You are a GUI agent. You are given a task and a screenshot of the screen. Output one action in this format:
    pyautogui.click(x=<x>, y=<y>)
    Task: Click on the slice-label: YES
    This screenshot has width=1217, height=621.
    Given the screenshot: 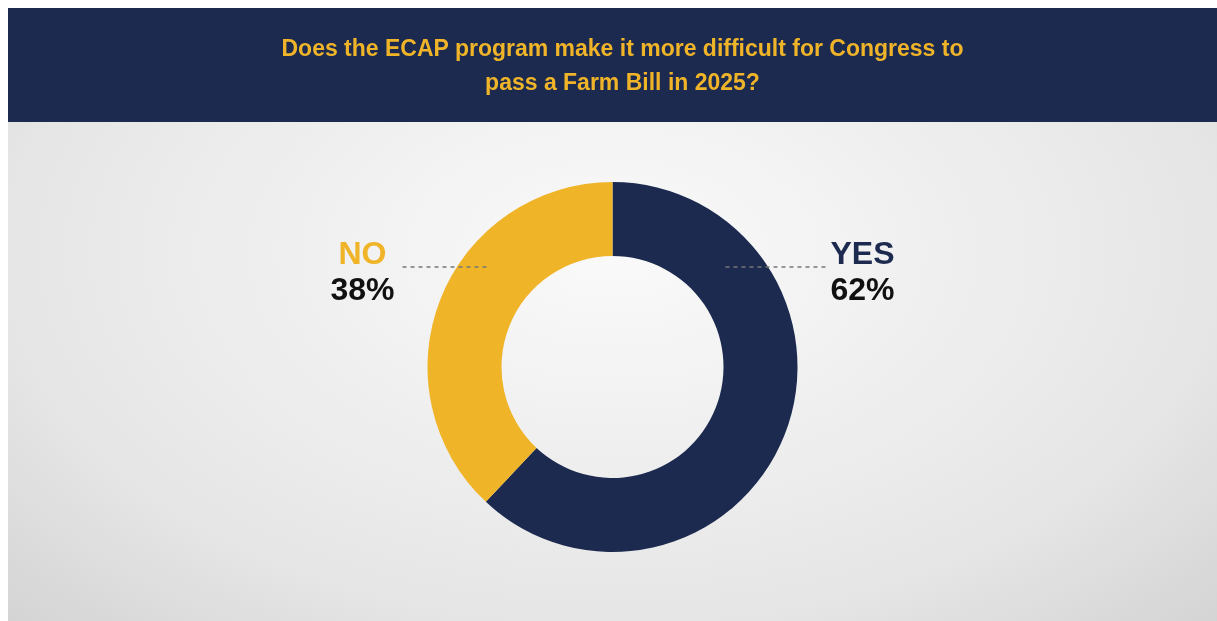 What is the action you would take?
    pyautogui.click(x=862, y=252)
    